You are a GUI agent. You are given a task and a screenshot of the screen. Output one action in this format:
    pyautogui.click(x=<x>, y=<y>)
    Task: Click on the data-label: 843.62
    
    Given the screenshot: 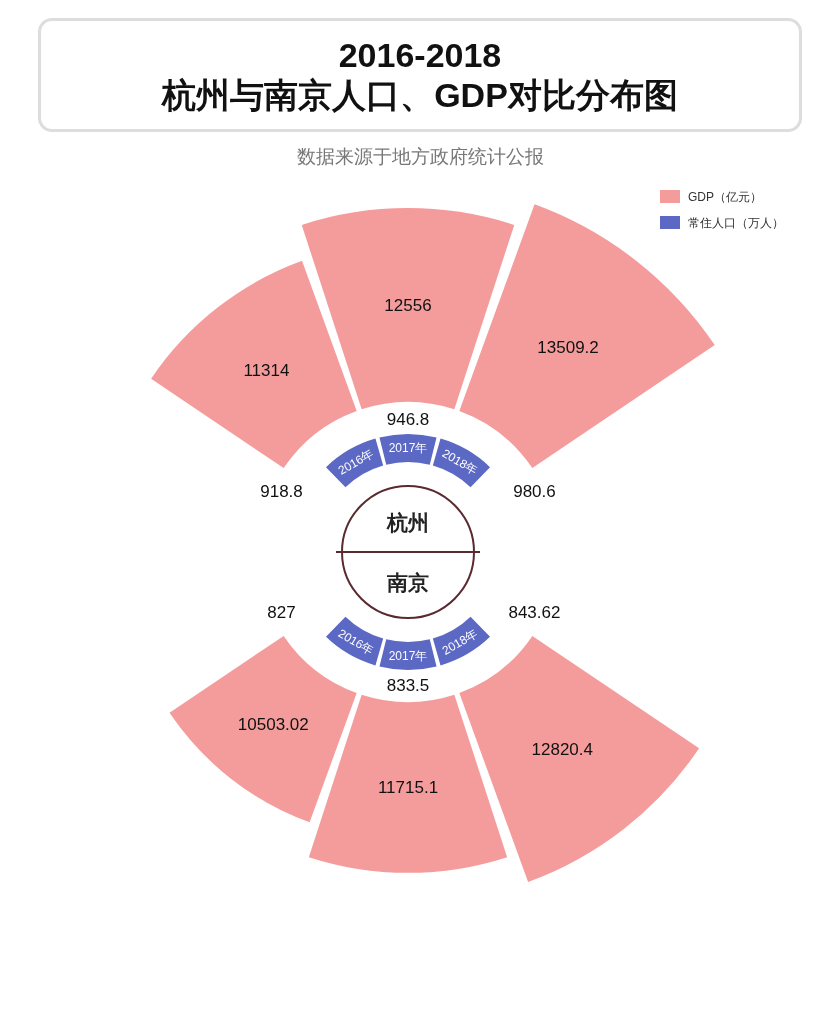 What is the action you would take?
    pyautogui.click(x=534, y=612)
    